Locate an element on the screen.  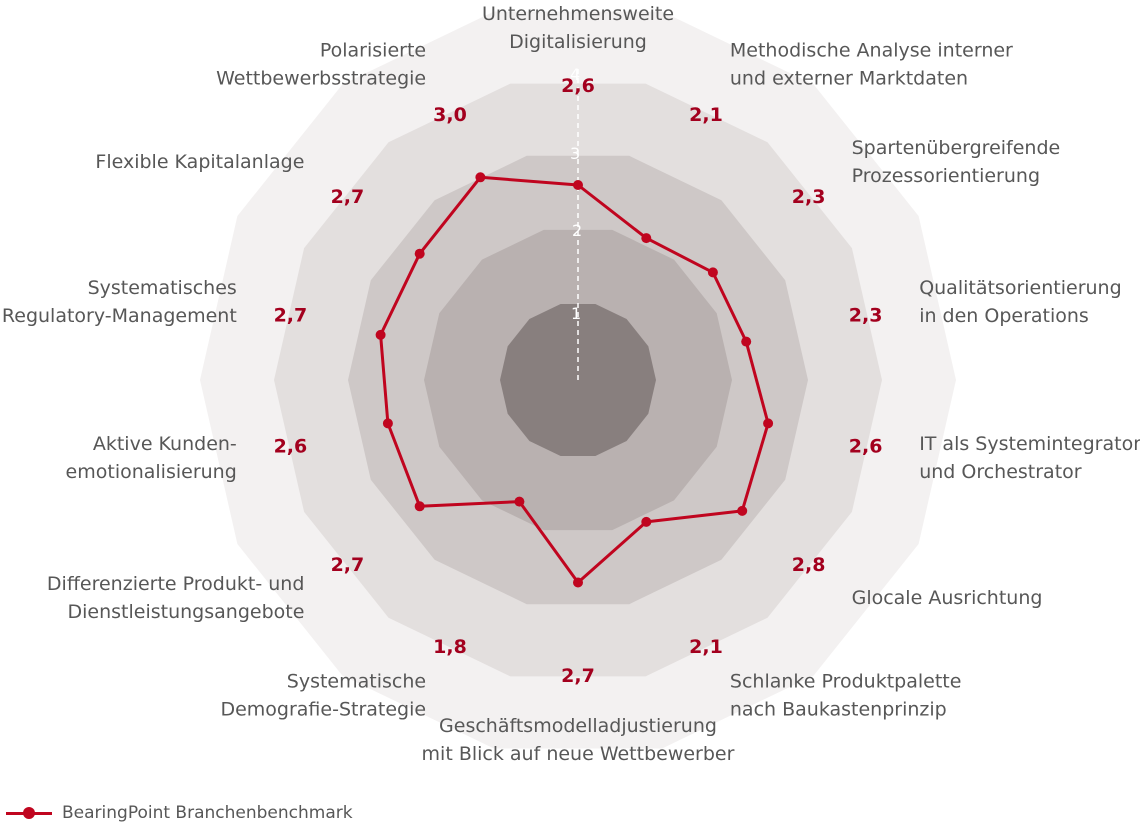
axis-label-1: Unternehmensweite Digitalisierung is located at coordinates (578, 28).